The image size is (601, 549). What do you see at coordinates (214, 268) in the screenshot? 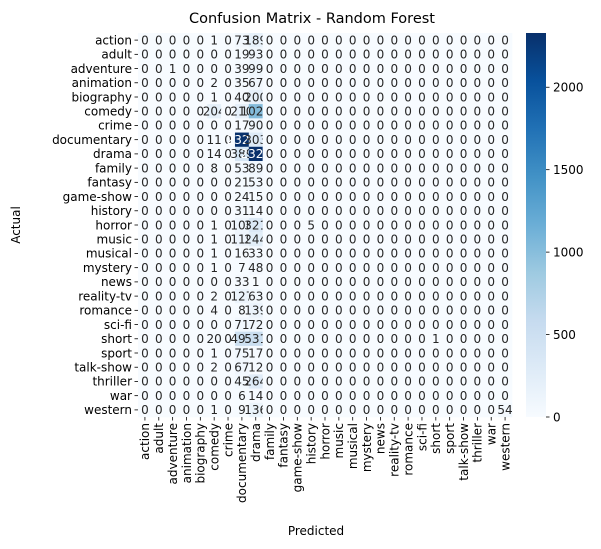
I see `cell-value-label: 1` at bounding box center [214, 268].